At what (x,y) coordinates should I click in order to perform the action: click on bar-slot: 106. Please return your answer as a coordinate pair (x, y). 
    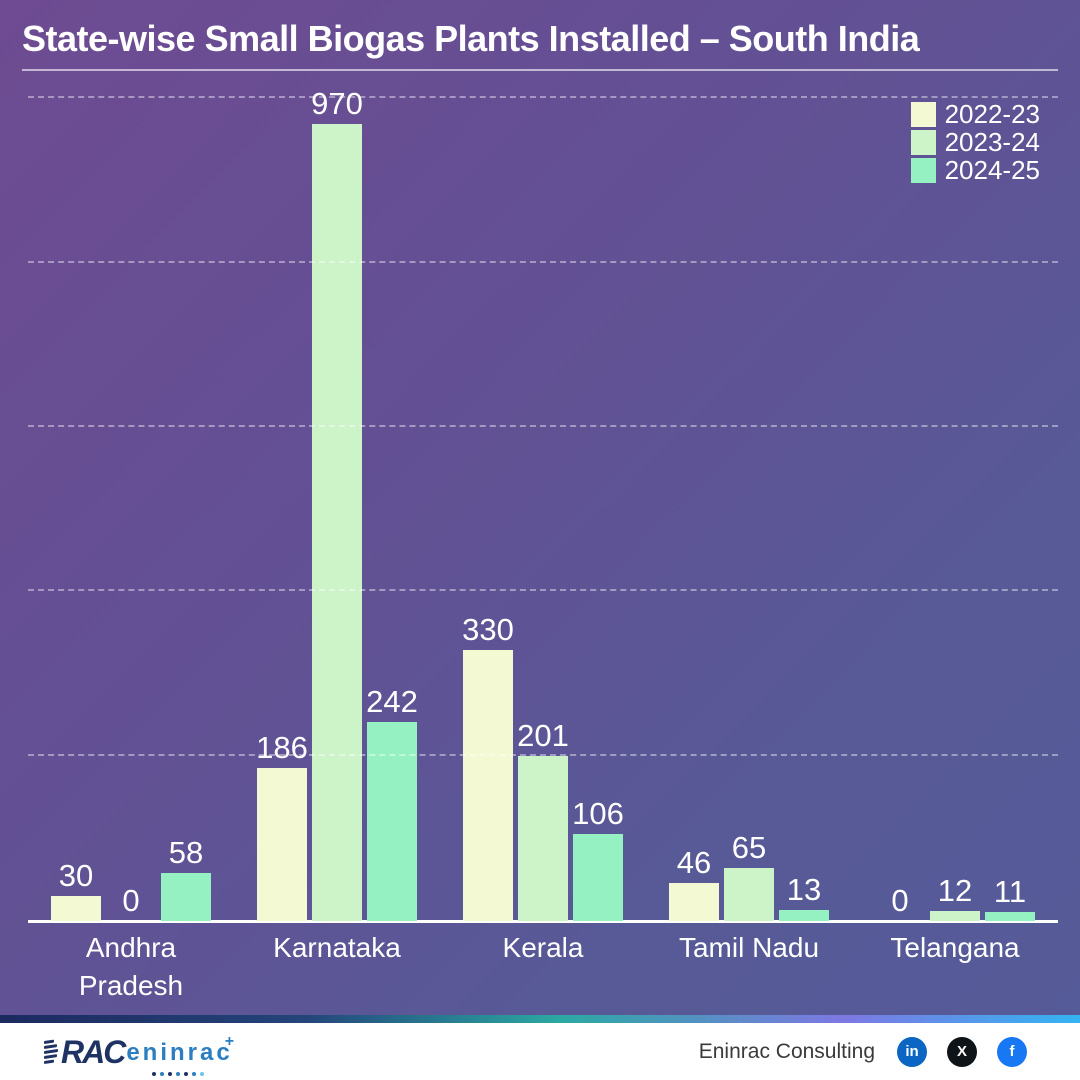
    Looking at the image, I should click on (598, 858).